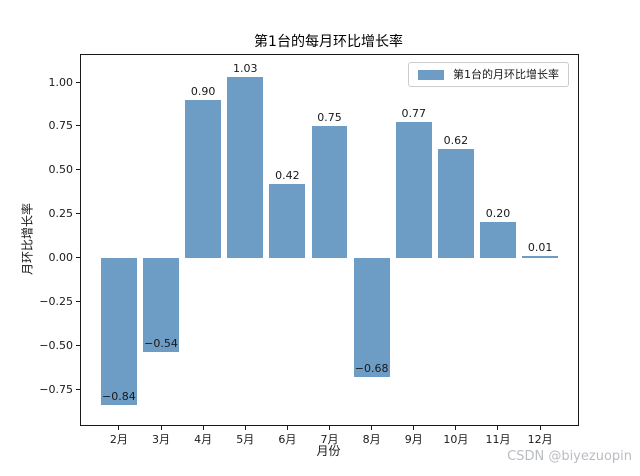  Describe the element at coordinates (61, 258) in the screenshot. I see `y-tick-label: 0.00` at that location.